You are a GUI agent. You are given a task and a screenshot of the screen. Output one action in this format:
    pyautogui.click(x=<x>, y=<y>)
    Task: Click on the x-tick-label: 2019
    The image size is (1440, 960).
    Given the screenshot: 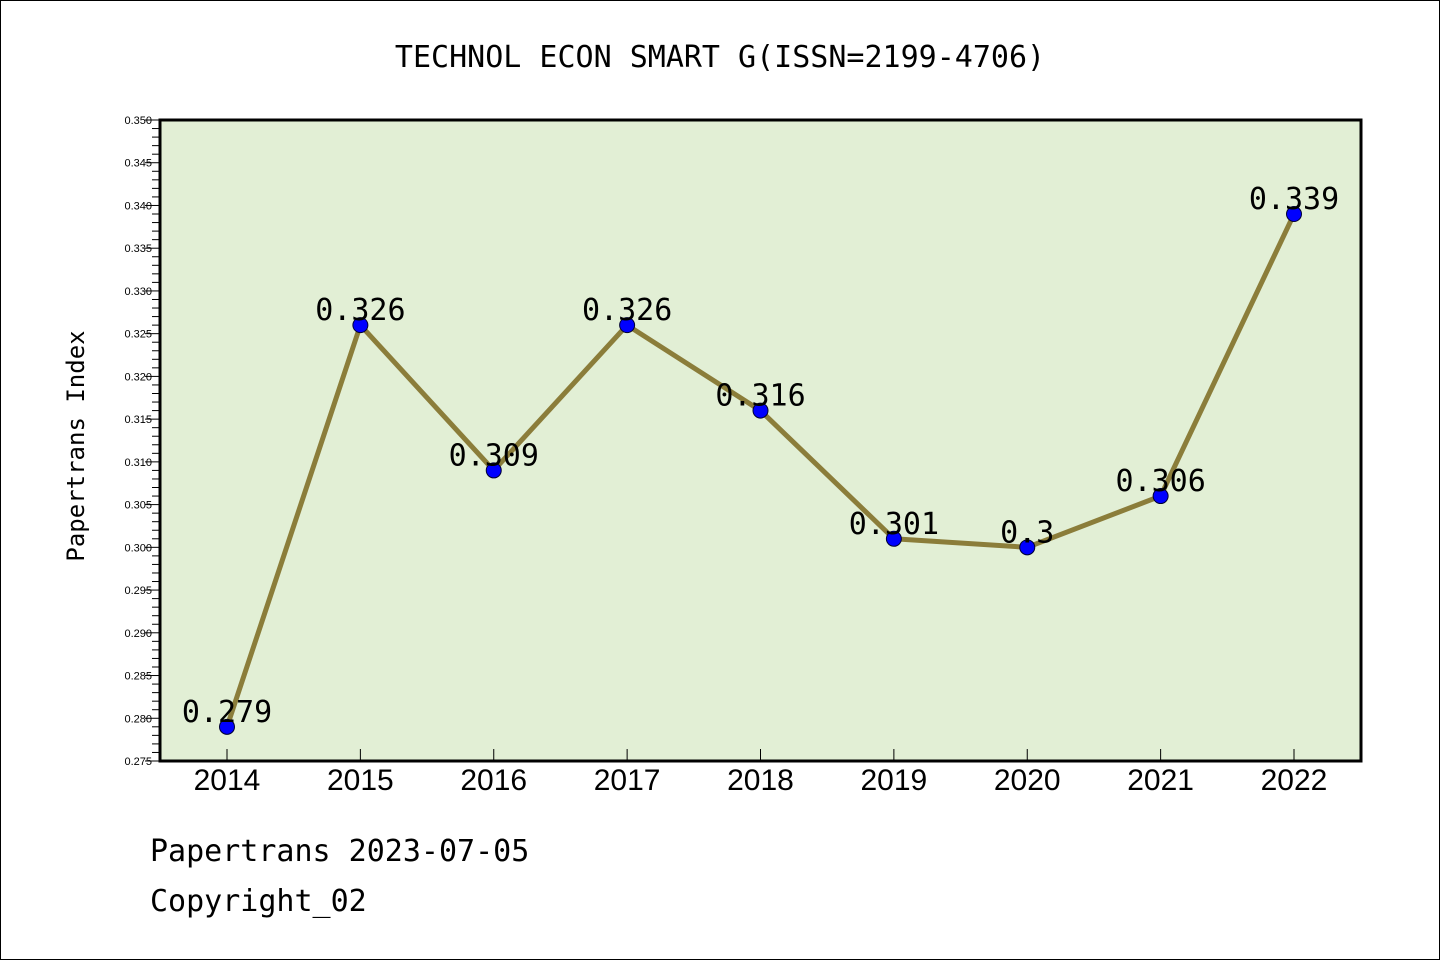 What is the action you would take?
    pyautogui.click(x=894, y=780)
    